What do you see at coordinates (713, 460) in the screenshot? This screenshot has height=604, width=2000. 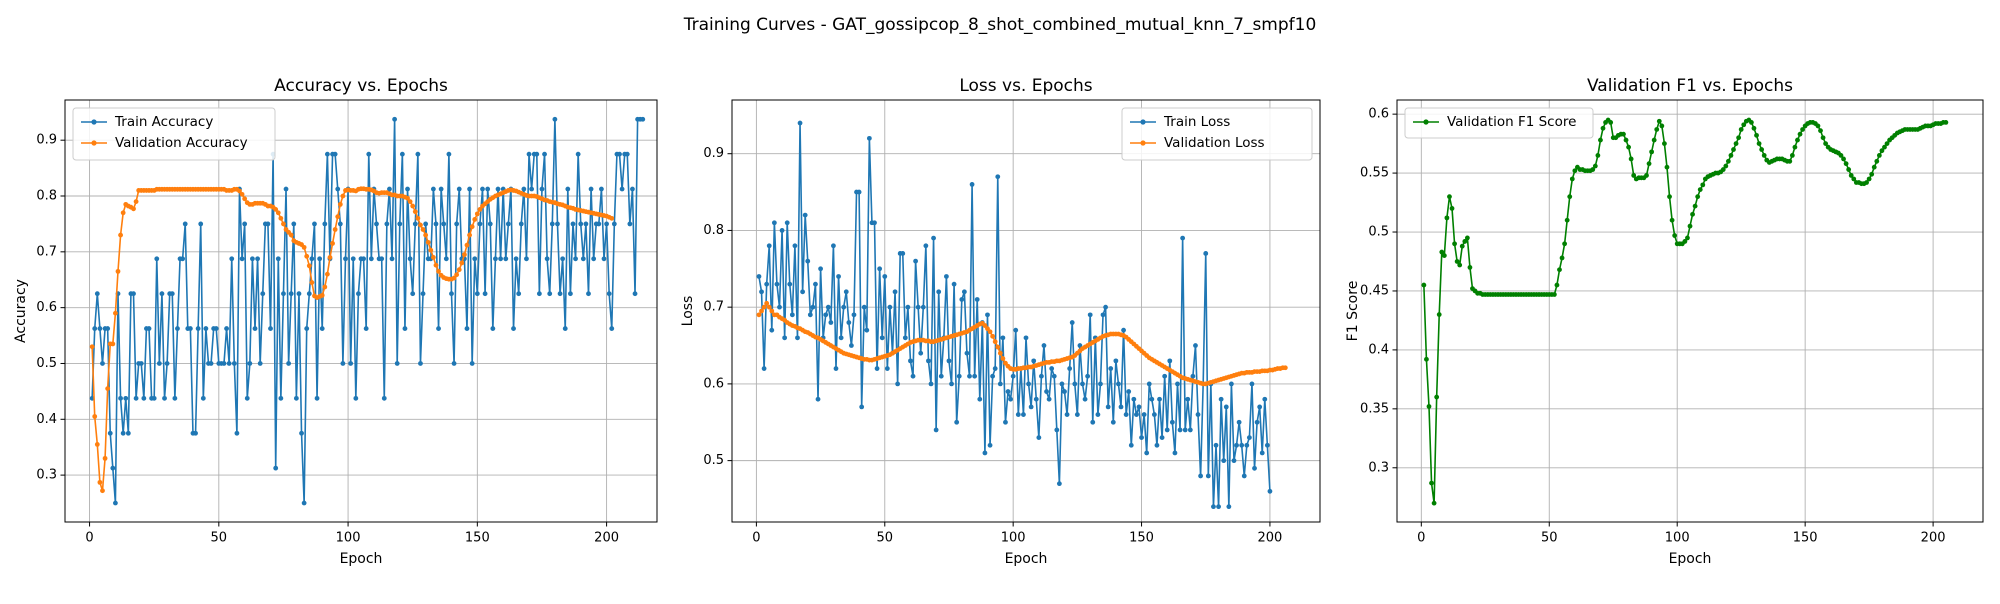 I see `loss-y-tick-label: 0.5` at bounding box center [713, 460].